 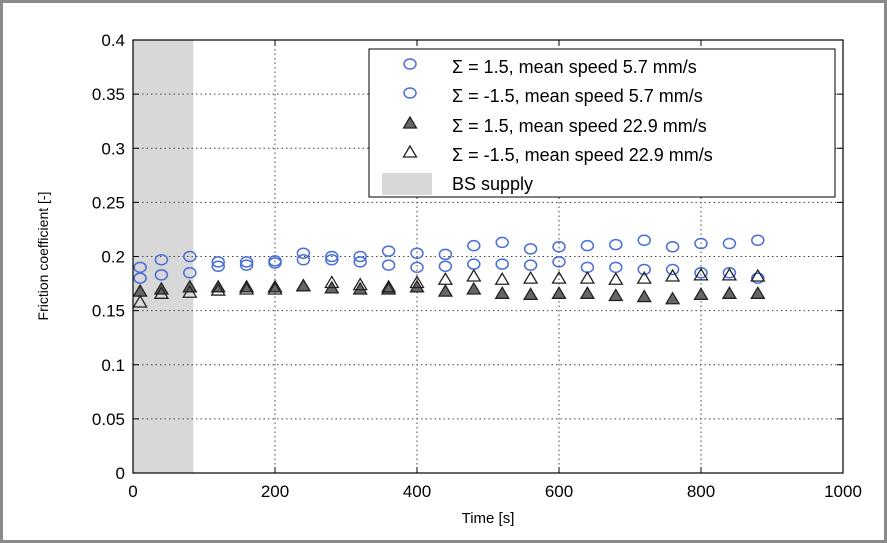 I want to click on legend-label: Σ = -1.5, mean speed 22.9 mm/s, so click(x=582, y=155).